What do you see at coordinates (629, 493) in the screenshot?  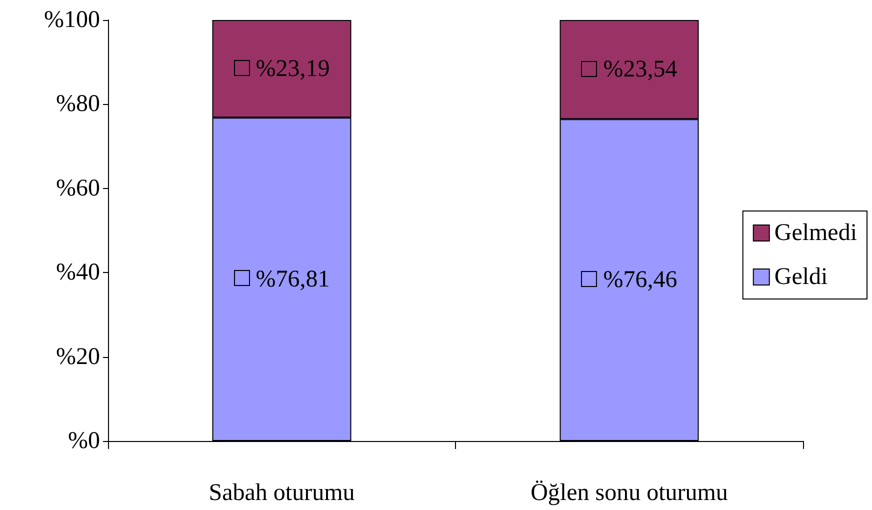 I see `x-tick-label: Öğlen sonu oturumu` at bounding box center [629, 493].